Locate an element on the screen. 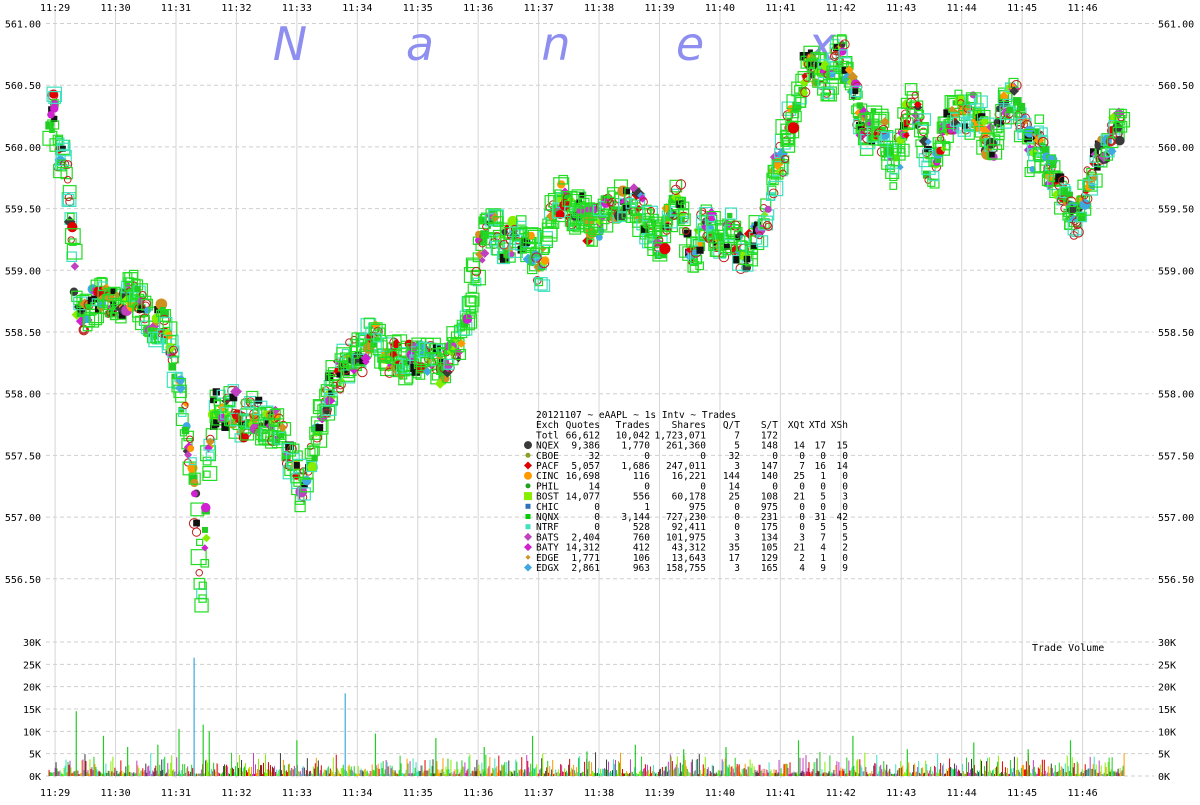 The height and width of the screenshot is (805, 1200). table-cell: 2,404 is located at coordinates (585, 537).